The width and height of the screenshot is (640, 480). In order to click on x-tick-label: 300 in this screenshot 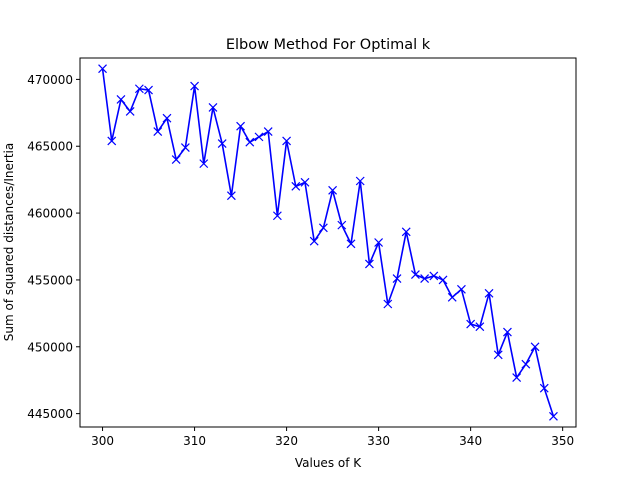, I will do `click(102, 441)`.